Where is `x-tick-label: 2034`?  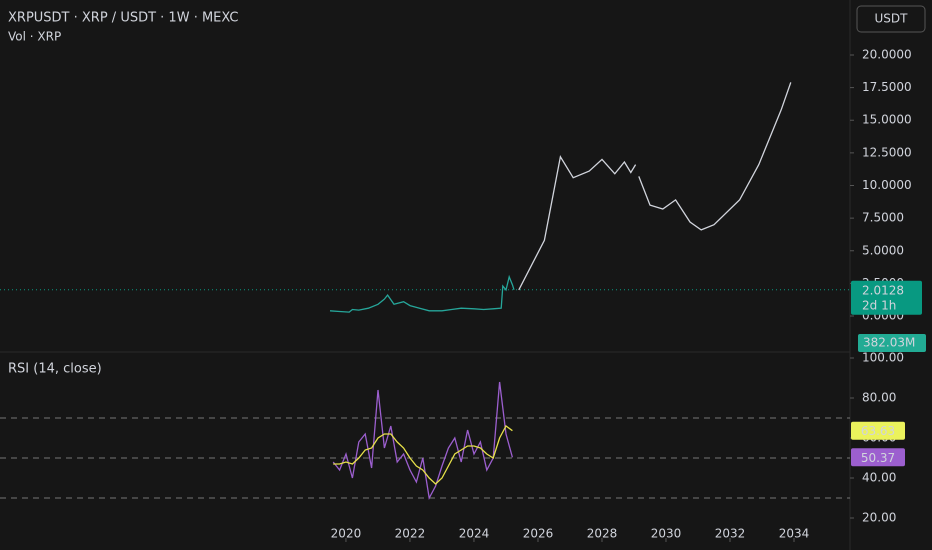 x-tick-label: 2034 is located at coordinates (794, 534).